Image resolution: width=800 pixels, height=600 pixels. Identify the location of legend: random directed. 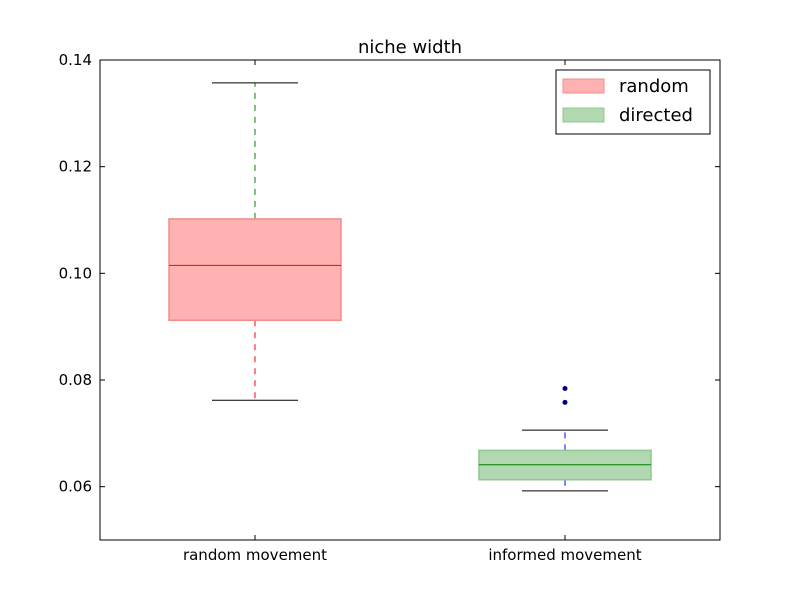
(633, 102).